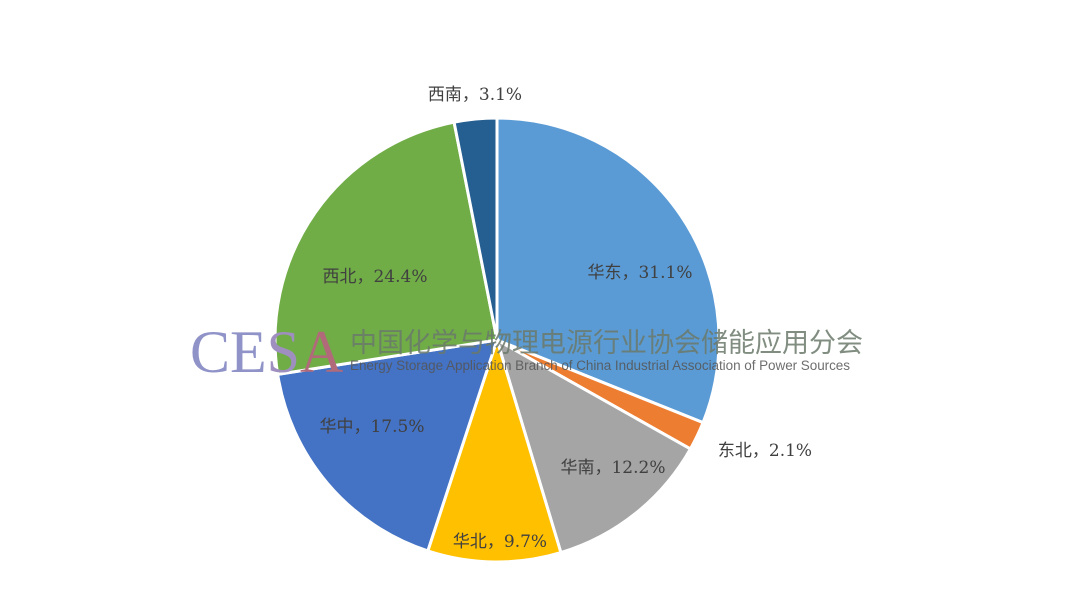 This screenshot has width=1076, height=604. Describe the element at coordinates (612, 468) in the screenshot. I see `data-label-2: 华南，12.2%` at that location.